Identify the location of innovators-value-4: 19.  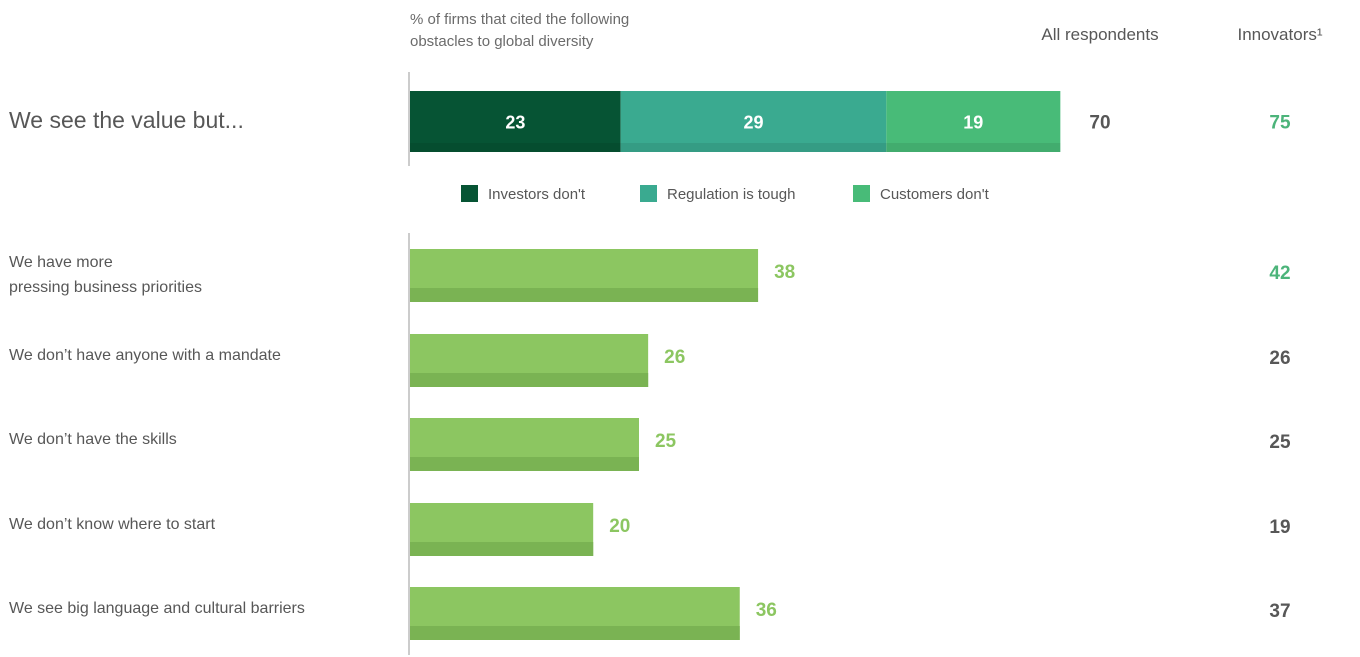
(1279, 527).